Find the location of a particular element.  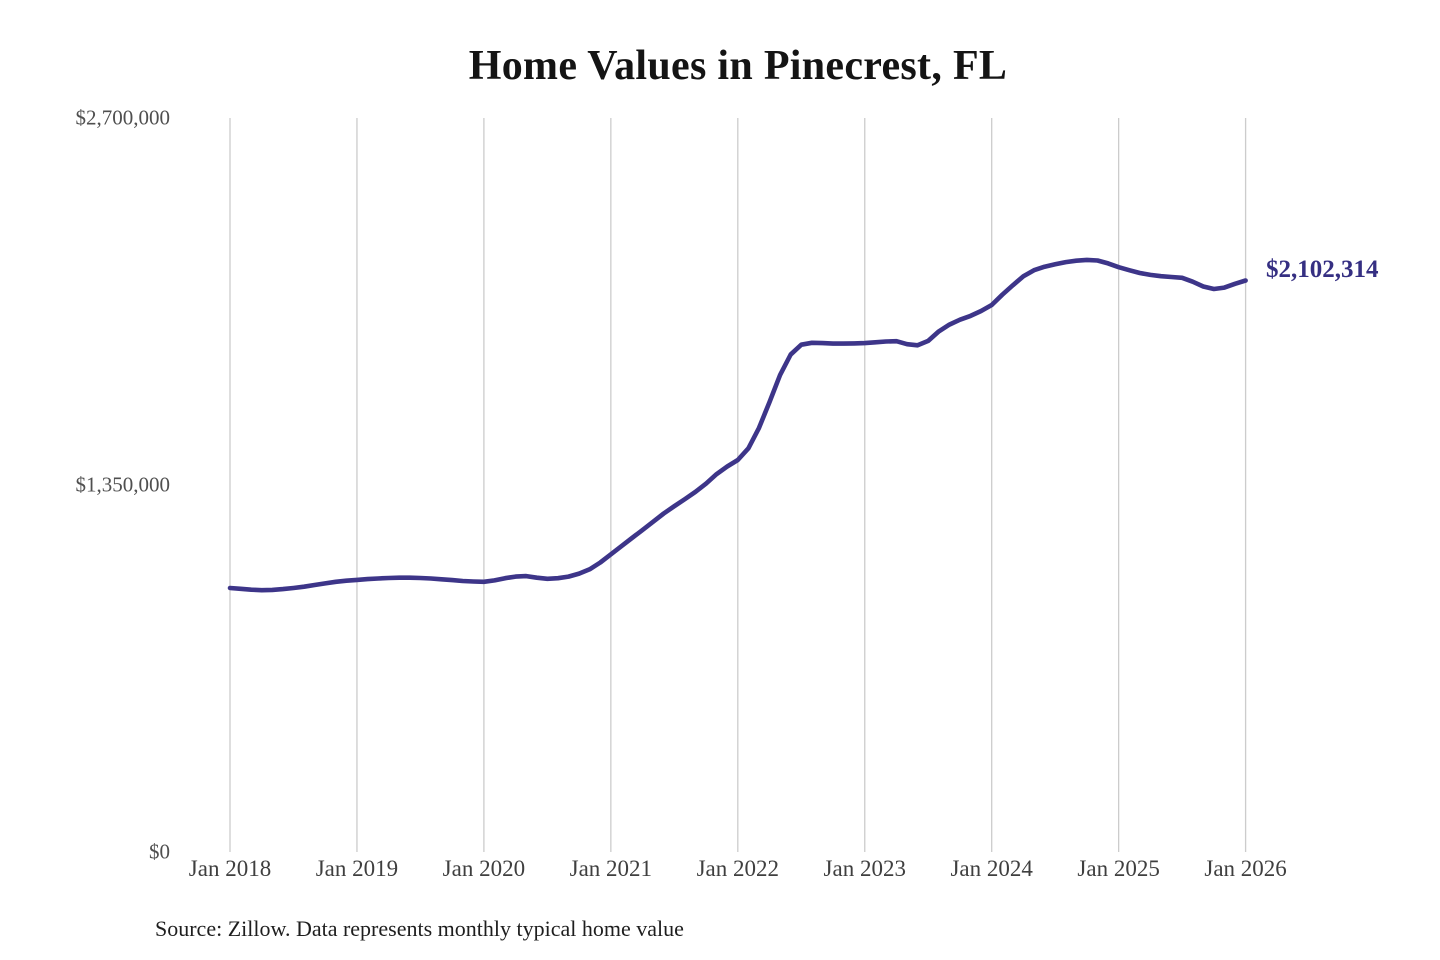

current-value-label: $2,102,314 is located at coordinates (1322, 269).